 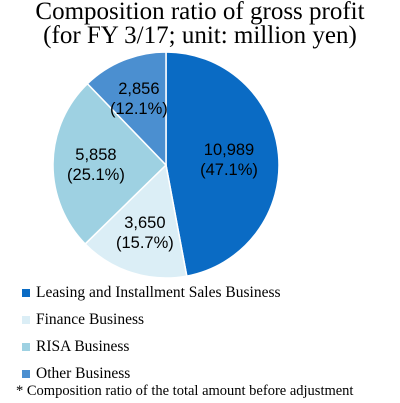 What do you see at coordinates (96, 175) in the screenshot?
I see `slice-percent-label-risa: (25.1%)` at bounding box center [96, 175].